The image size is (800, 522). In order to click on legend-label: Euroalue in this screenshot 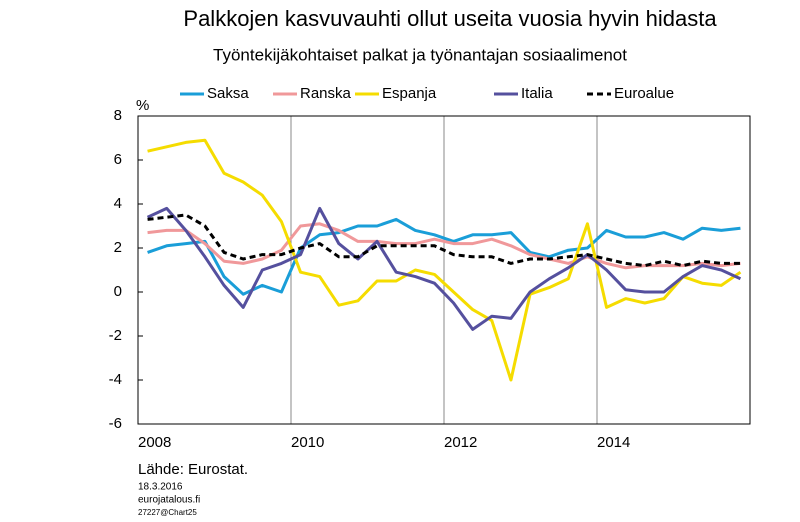, I will do `click(644, 93)`.